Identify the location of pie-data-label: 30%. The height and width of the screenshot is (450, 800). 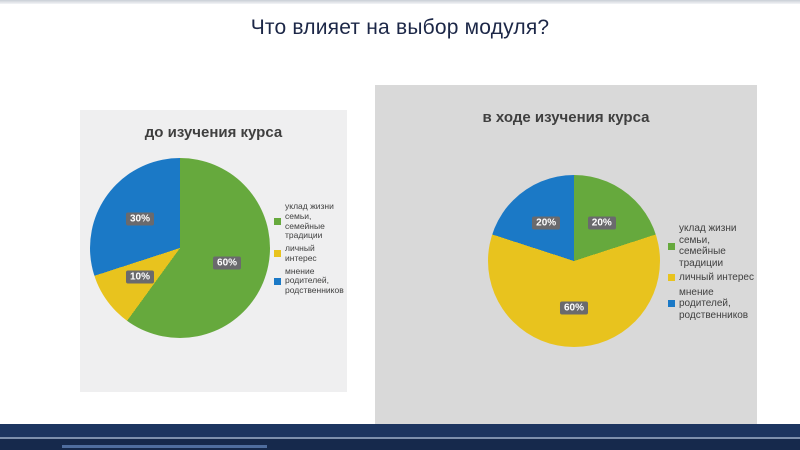
(139, 219).